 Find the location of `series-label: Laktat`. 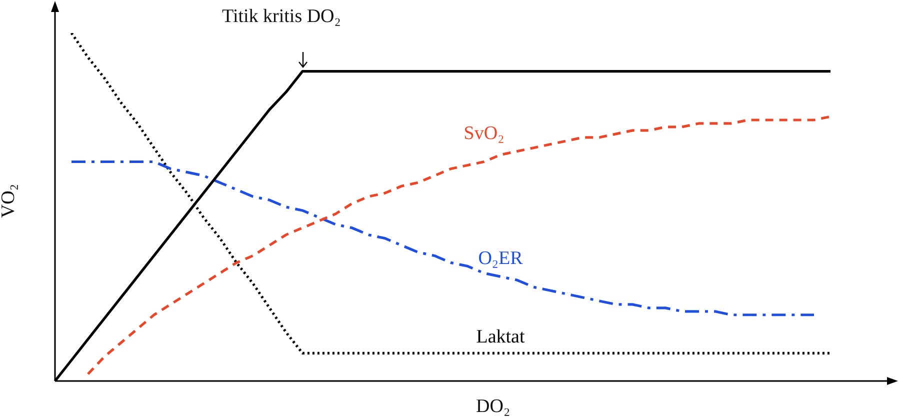

series-label: Laktat is located at coordinates (501, 337).